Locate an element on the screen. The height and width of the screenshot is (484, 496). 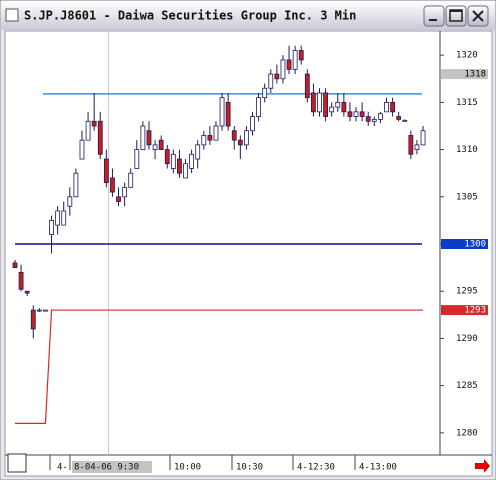
x-tick-label: 10:00 is located at coordinates (187, 468).